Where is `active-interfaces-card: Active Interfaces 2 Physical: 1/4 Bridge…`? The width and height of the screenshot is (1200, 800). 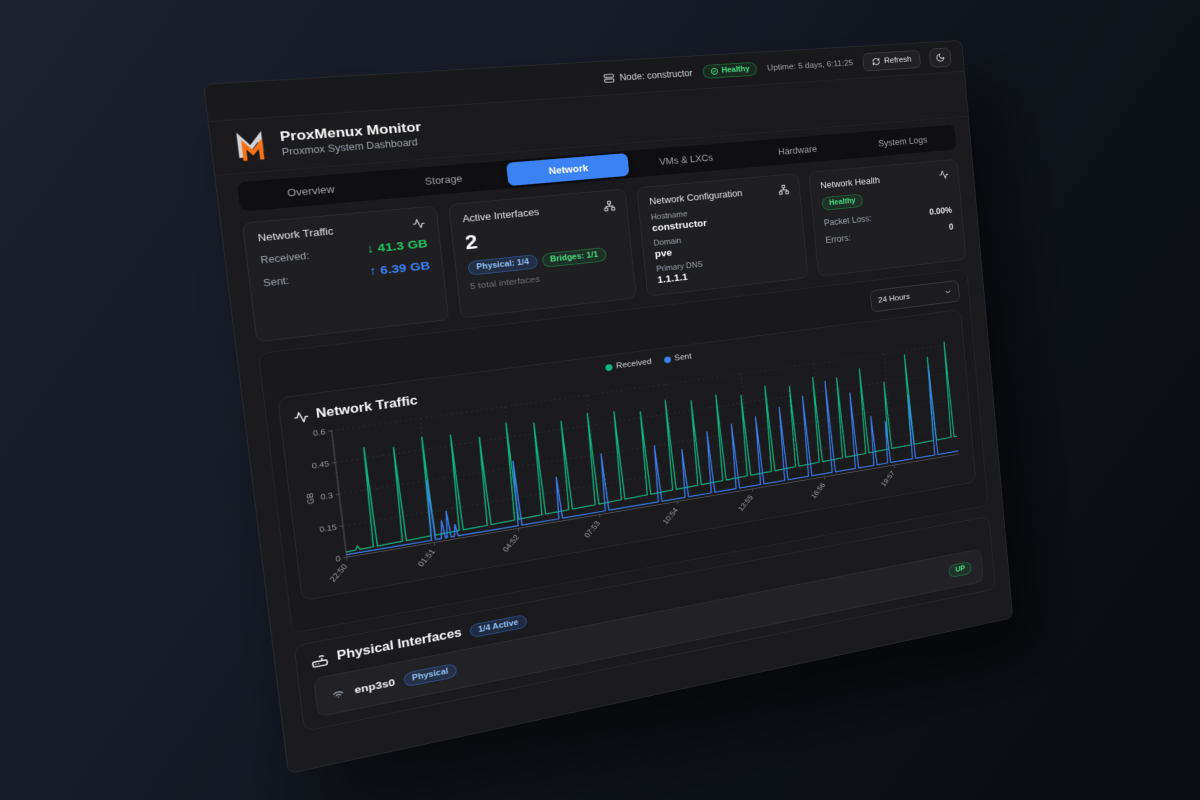
active-interfaces-card: Active Interfaces 2 Physical: 1/4 Bridge… is located at coordinates (542, 253).